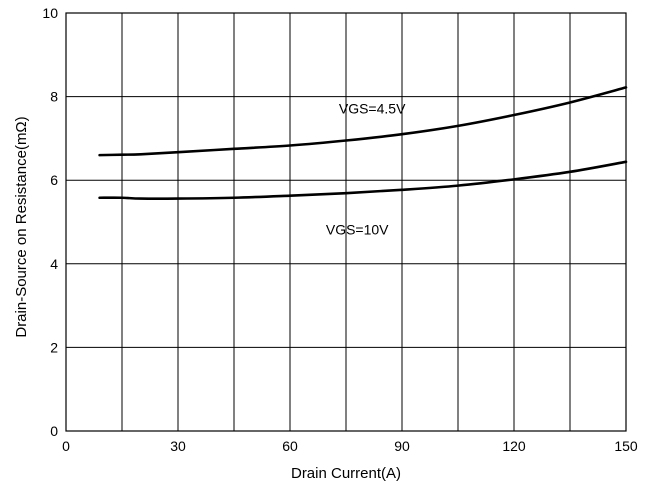  Describe the element at coordinates (178, 446) in the screenshot. I see `x-tick-label: 30` at that location.